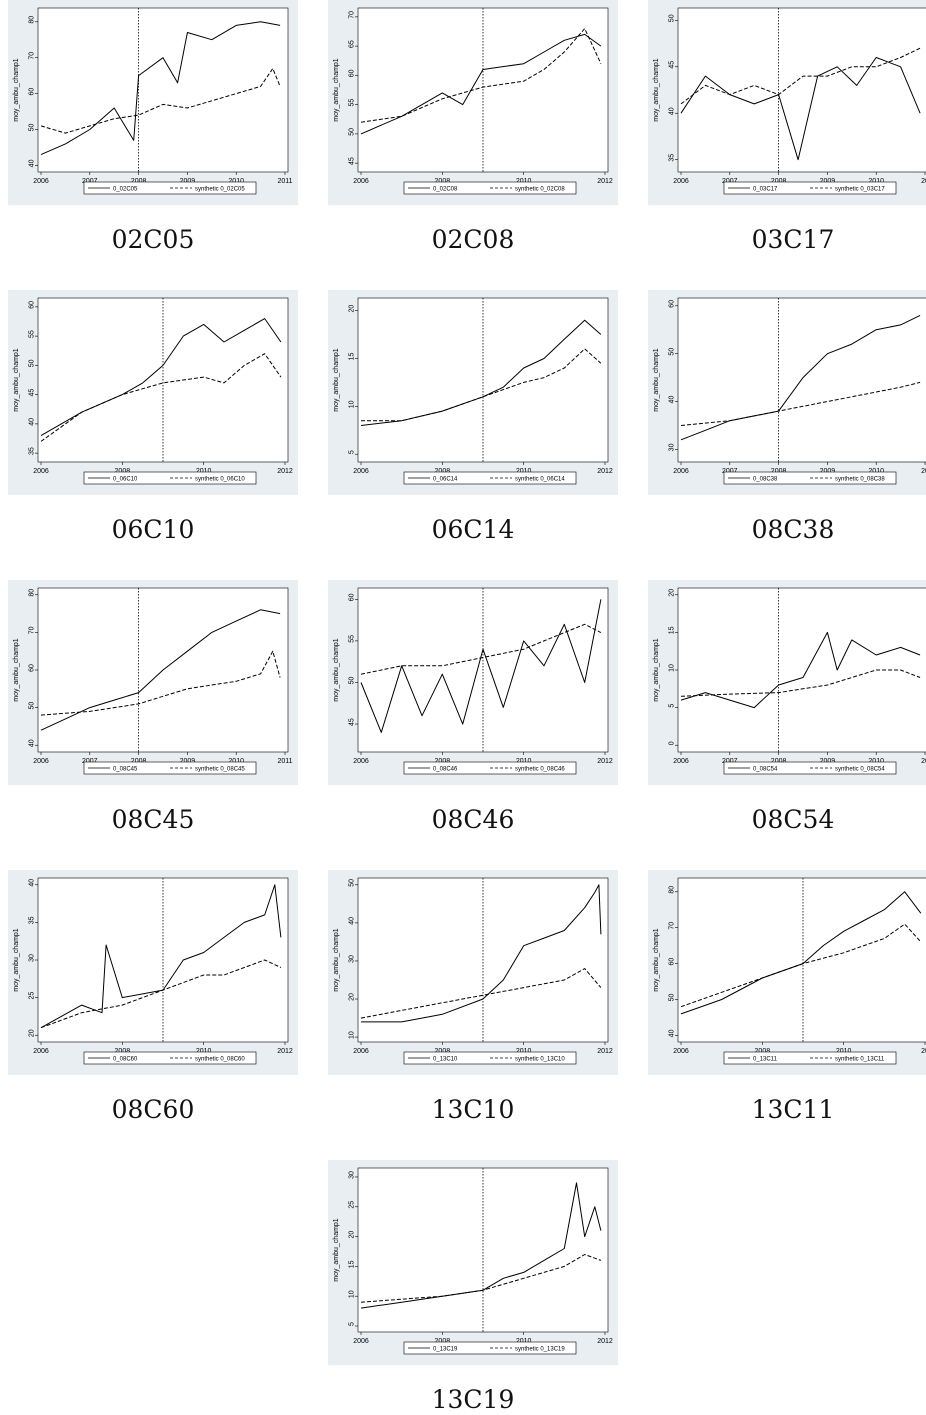 The height and width of the screenshot is (1415, 926). I want to click on y-tick-label: 70, so click(672, 926).